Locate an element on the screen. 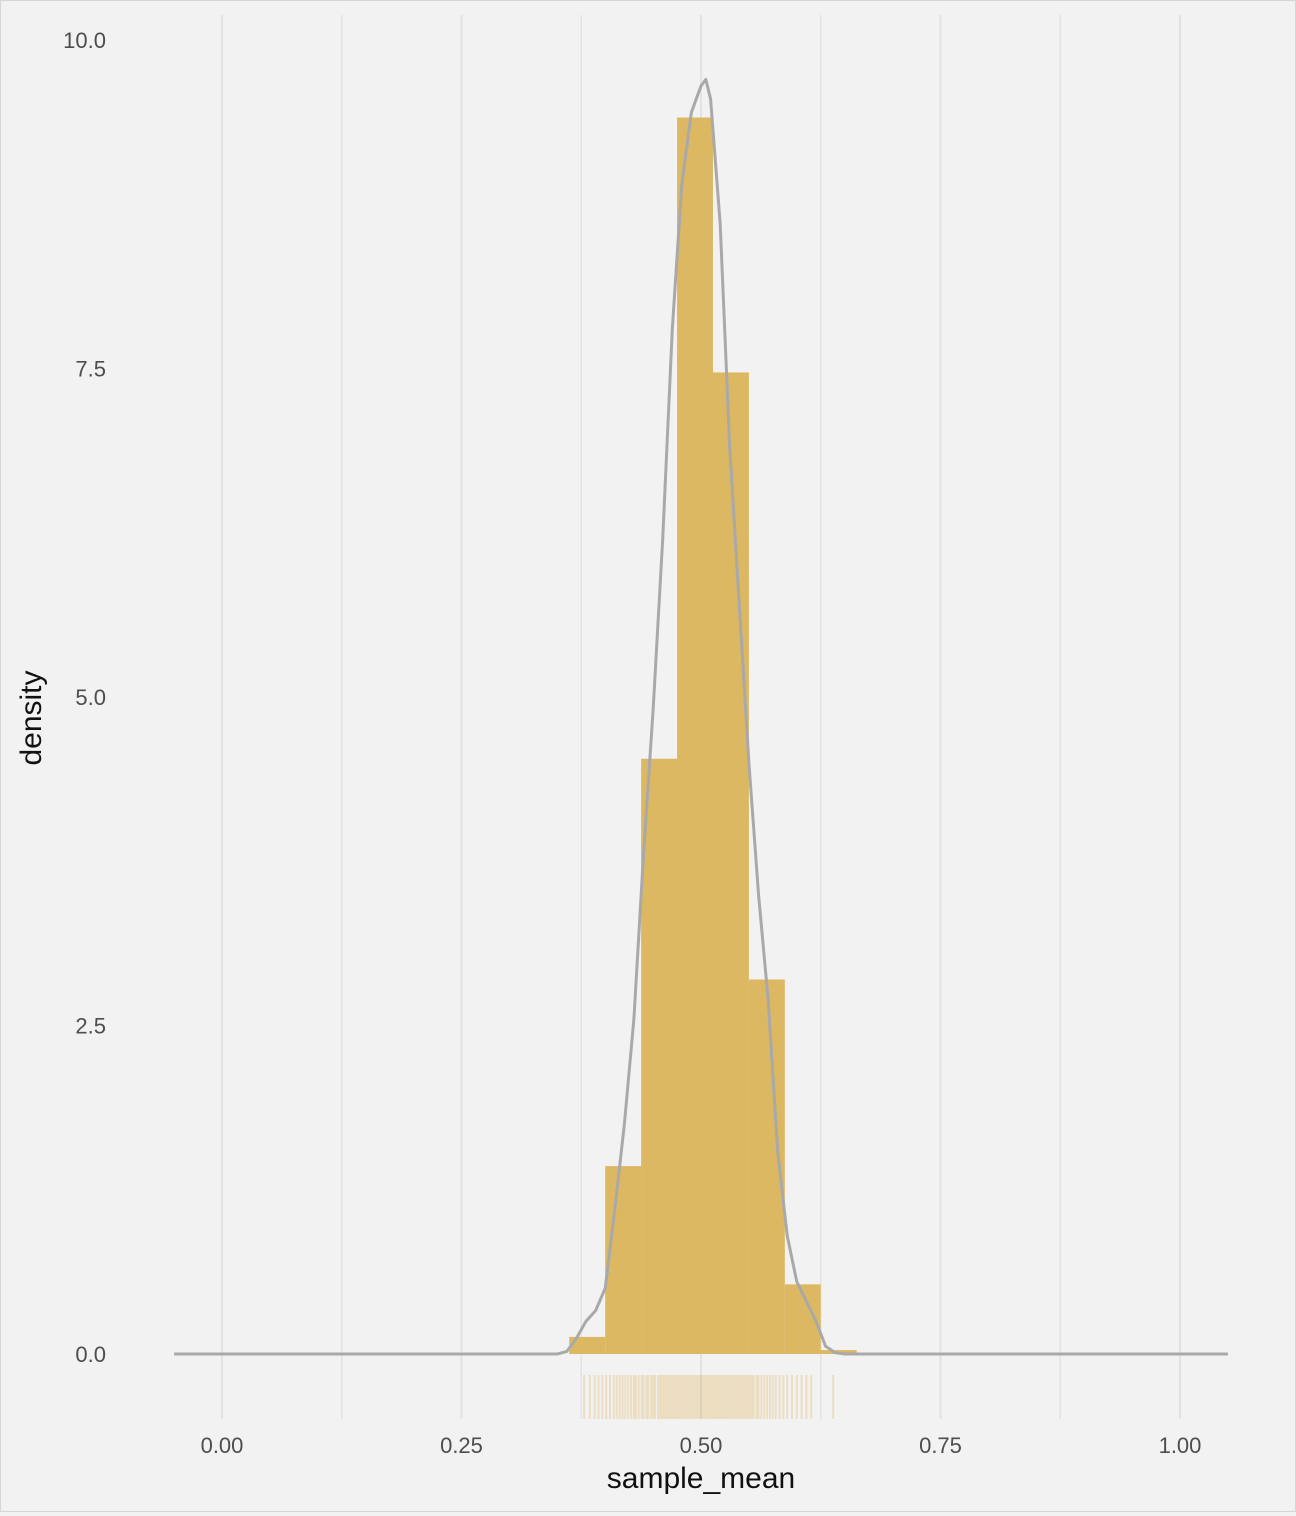 This screenshot has width=1296, height=1516. x-tick-label: 0.50 is located at coordinates (701, 1445).